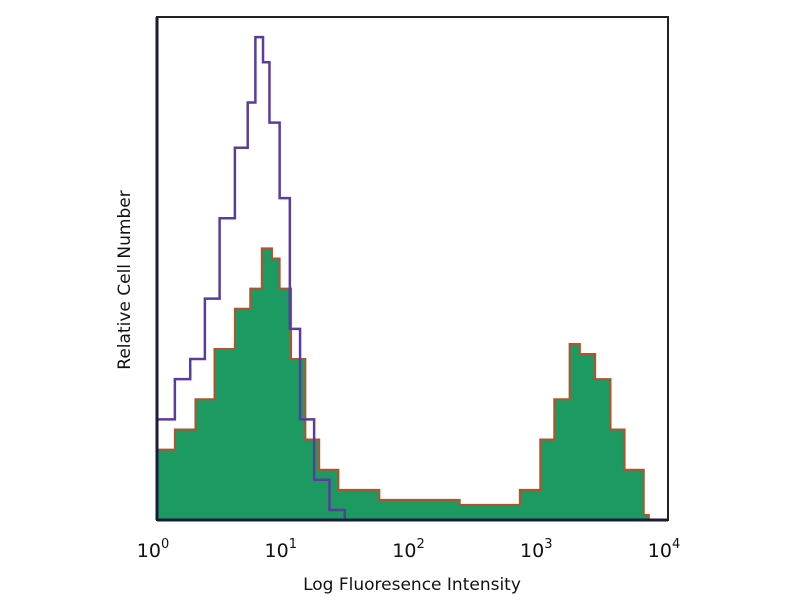 The width and height of the screenshot is (800, 600). I want to click on y-axis-label: Relative Cell Number, so click(125, 279).